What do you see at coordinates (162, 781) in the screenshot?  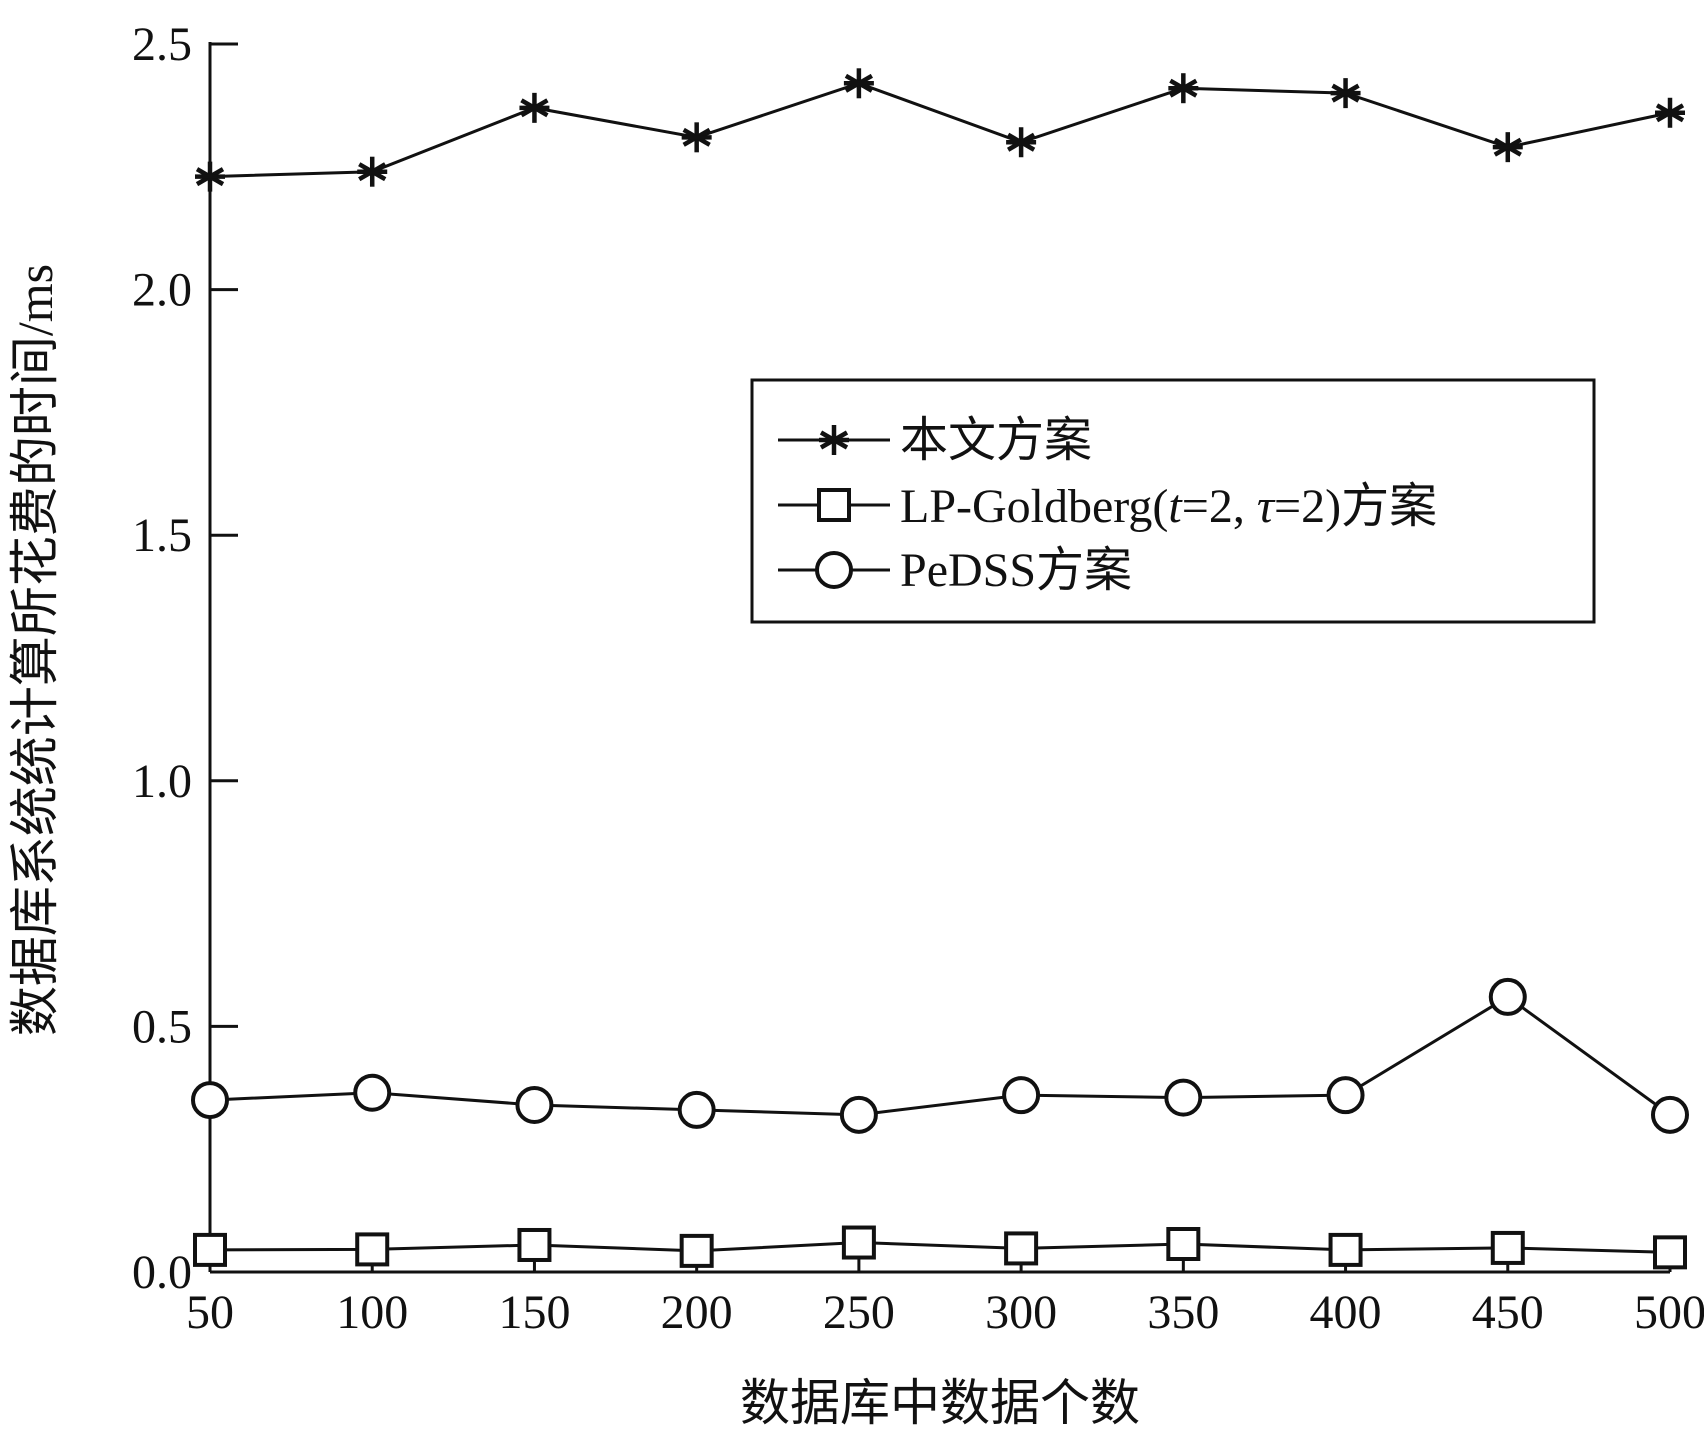 I see `y-tick-label: 1.0` at bounding box center [162, 781].